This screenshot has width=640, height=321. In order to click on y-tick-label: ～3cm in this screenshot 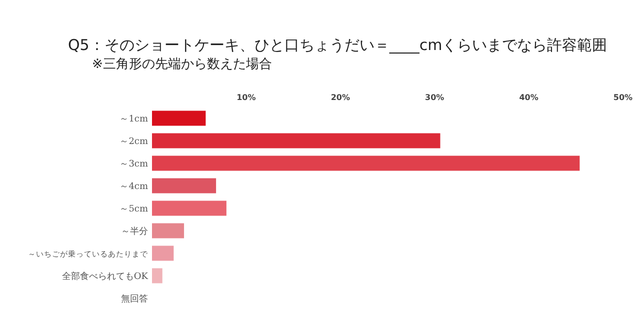, I will do `click(134, 164)`.